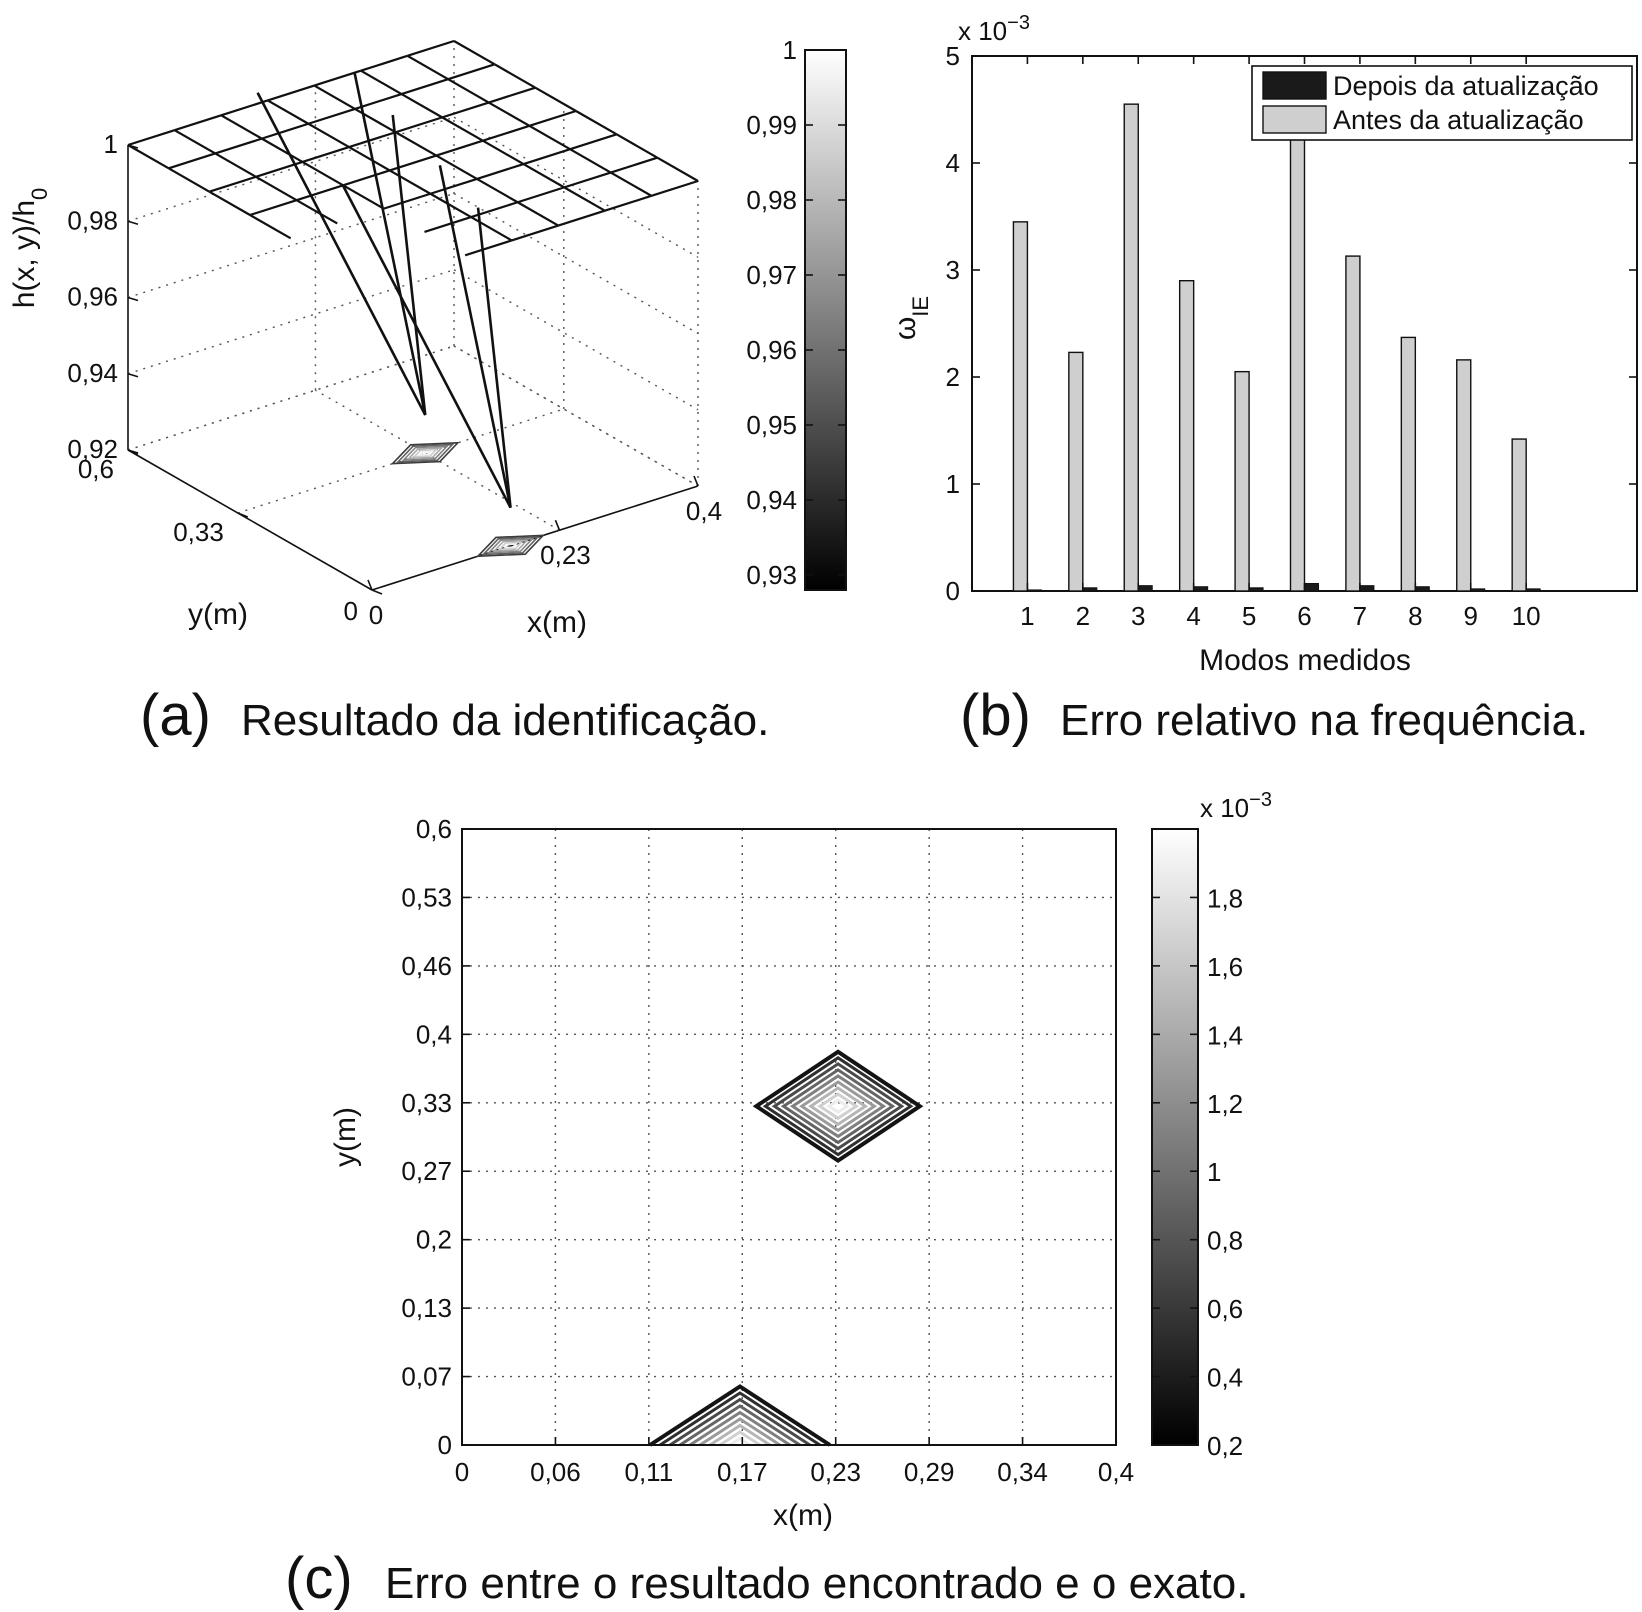  I want to click on x-tick-label: 2, so click(1083, 616).